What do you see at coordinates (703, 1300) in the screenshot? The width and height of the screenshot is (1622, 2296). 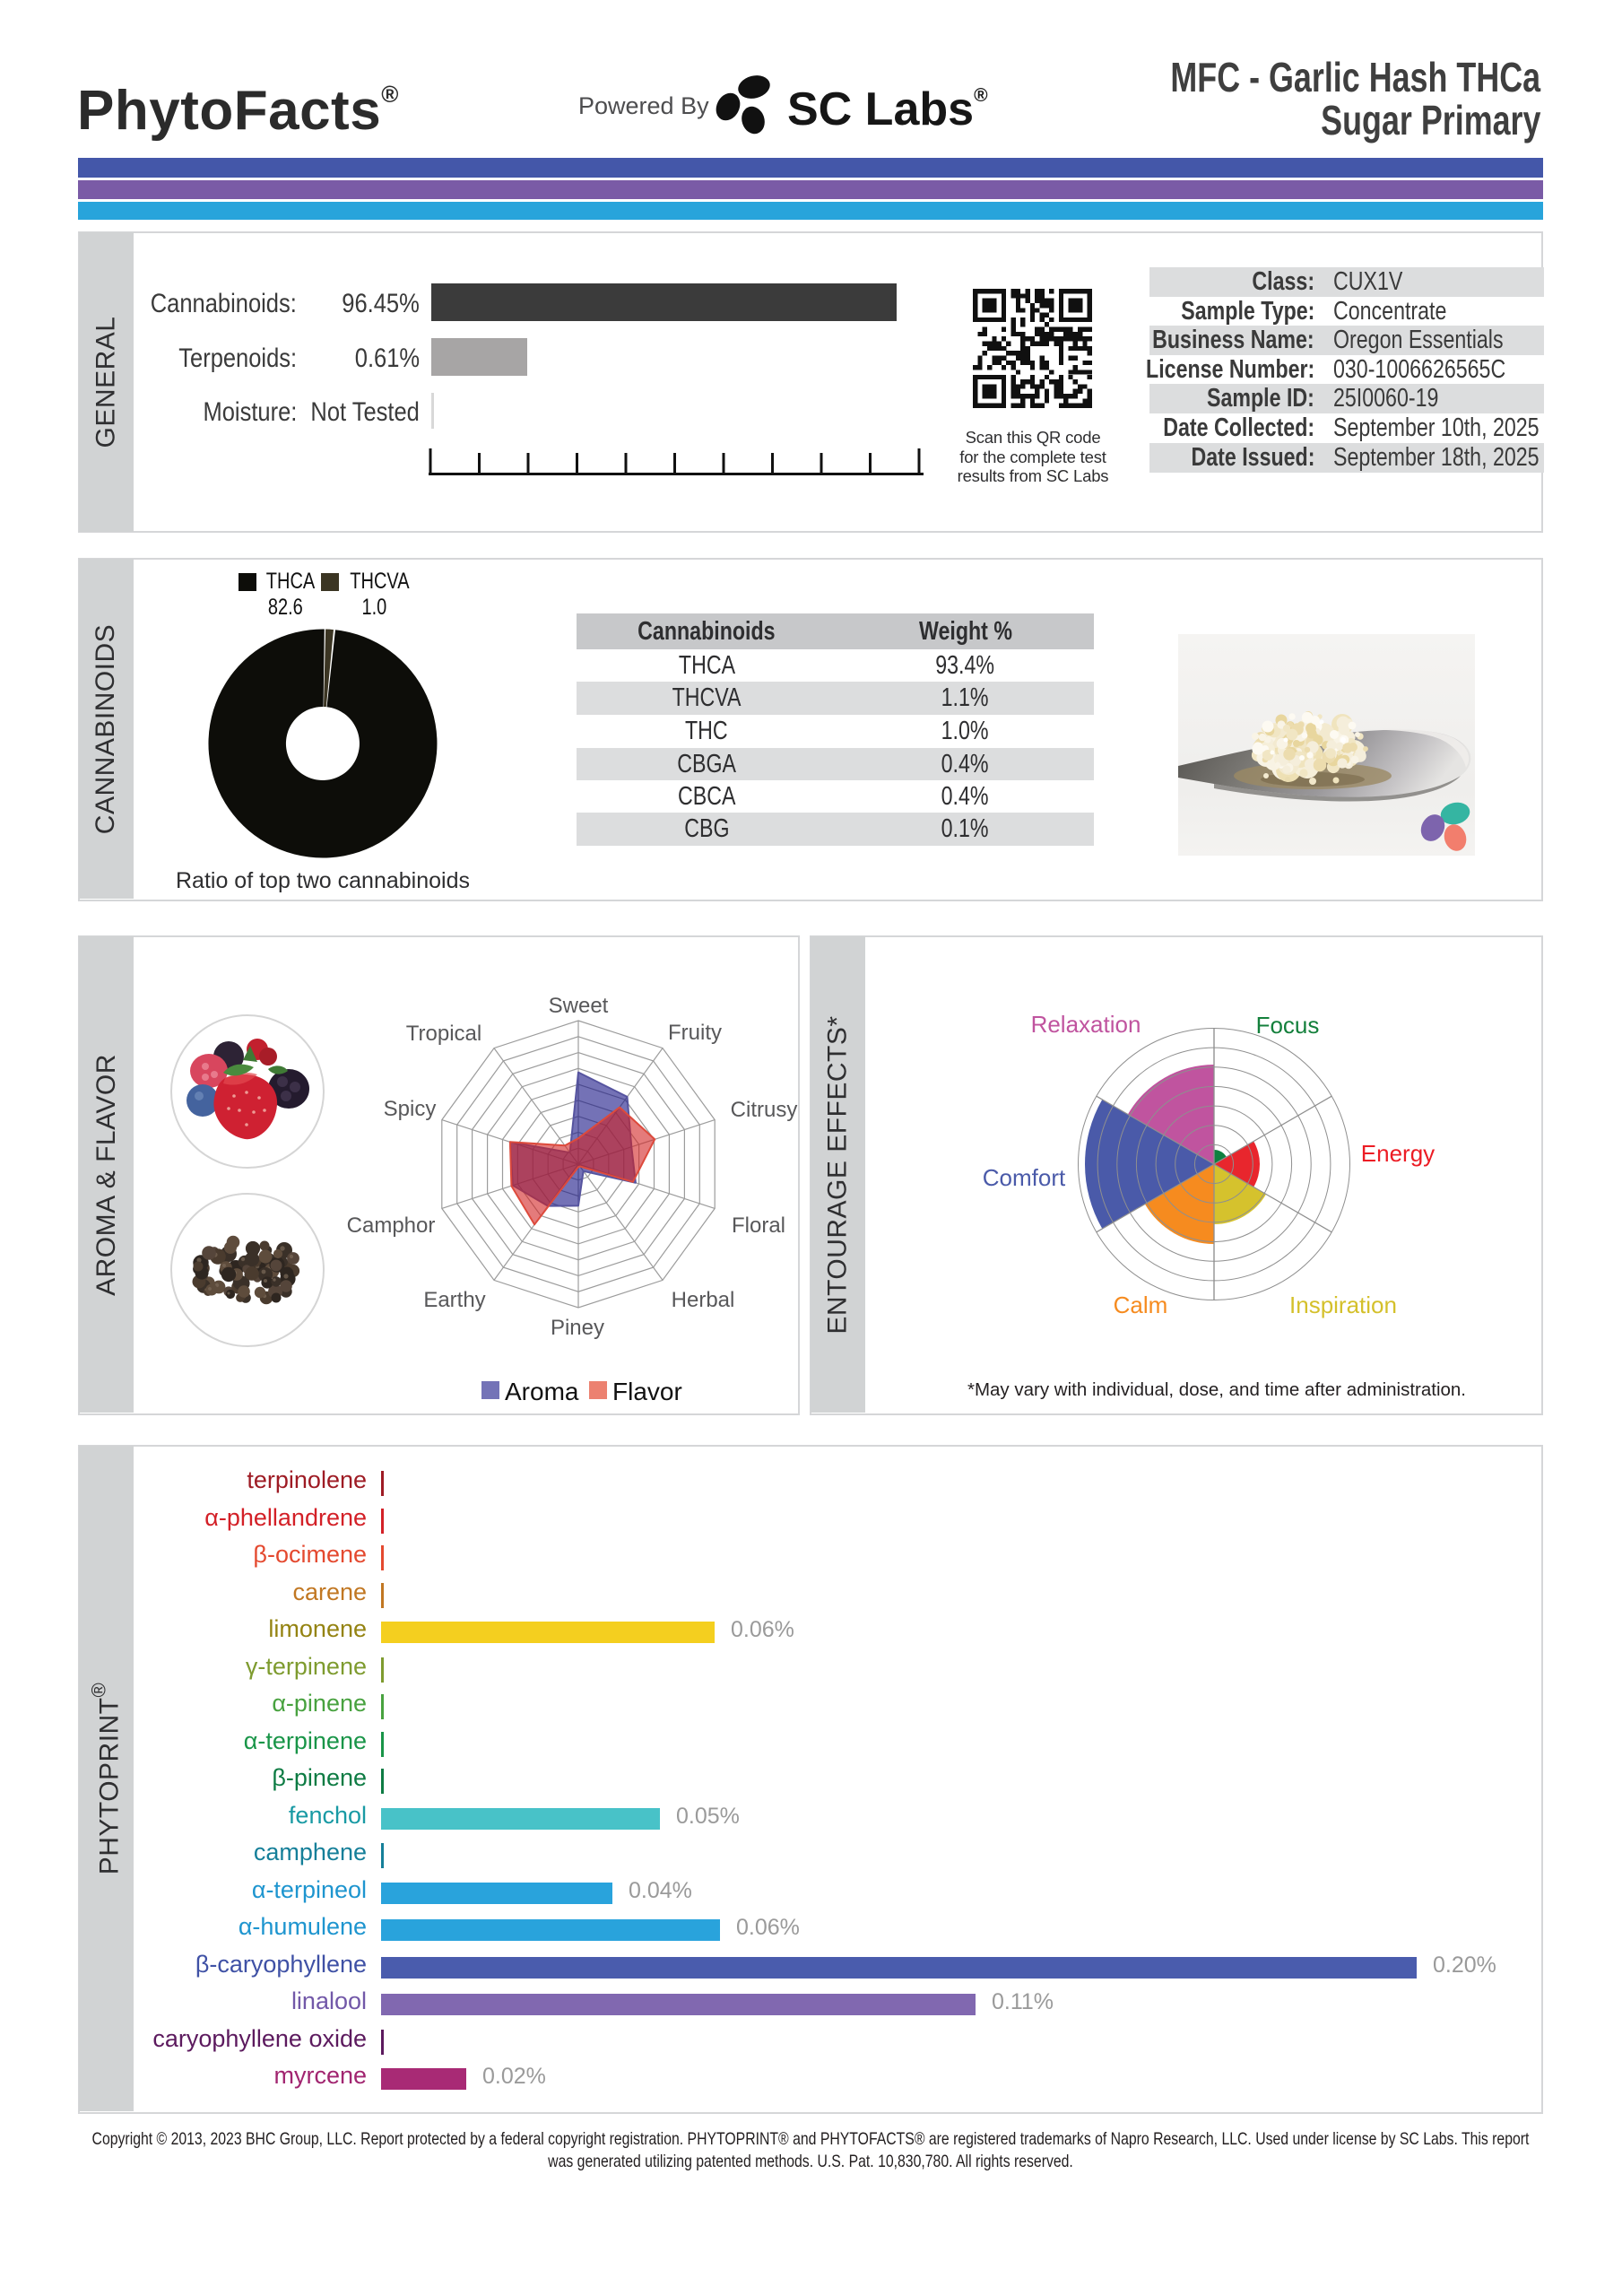 I see `svg-text: Herbal` at bounding box center [703, 1300].